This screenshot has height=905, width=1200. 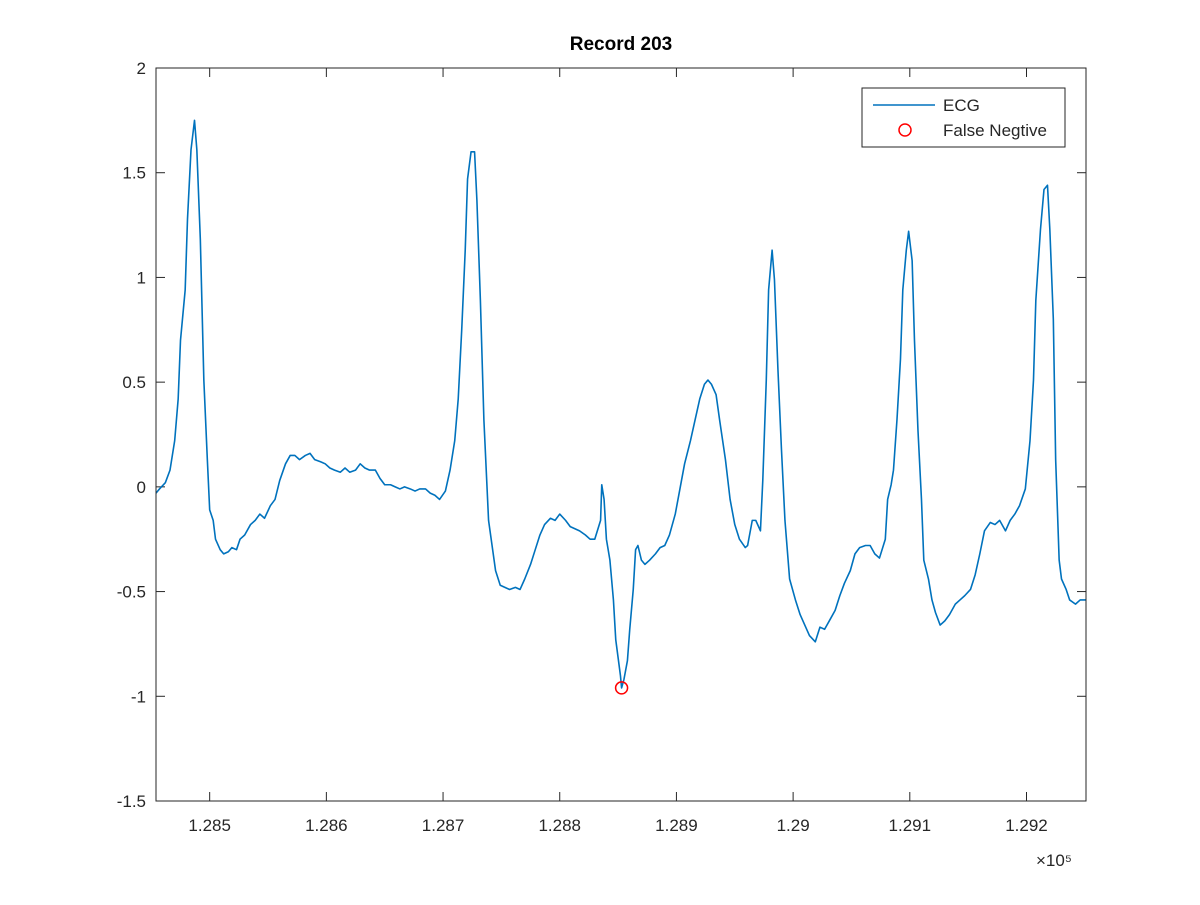 What do you see at coordinates (961, 105) in the screenshot?
I see `legend-label: ECG` at bounding box center [961, 105].